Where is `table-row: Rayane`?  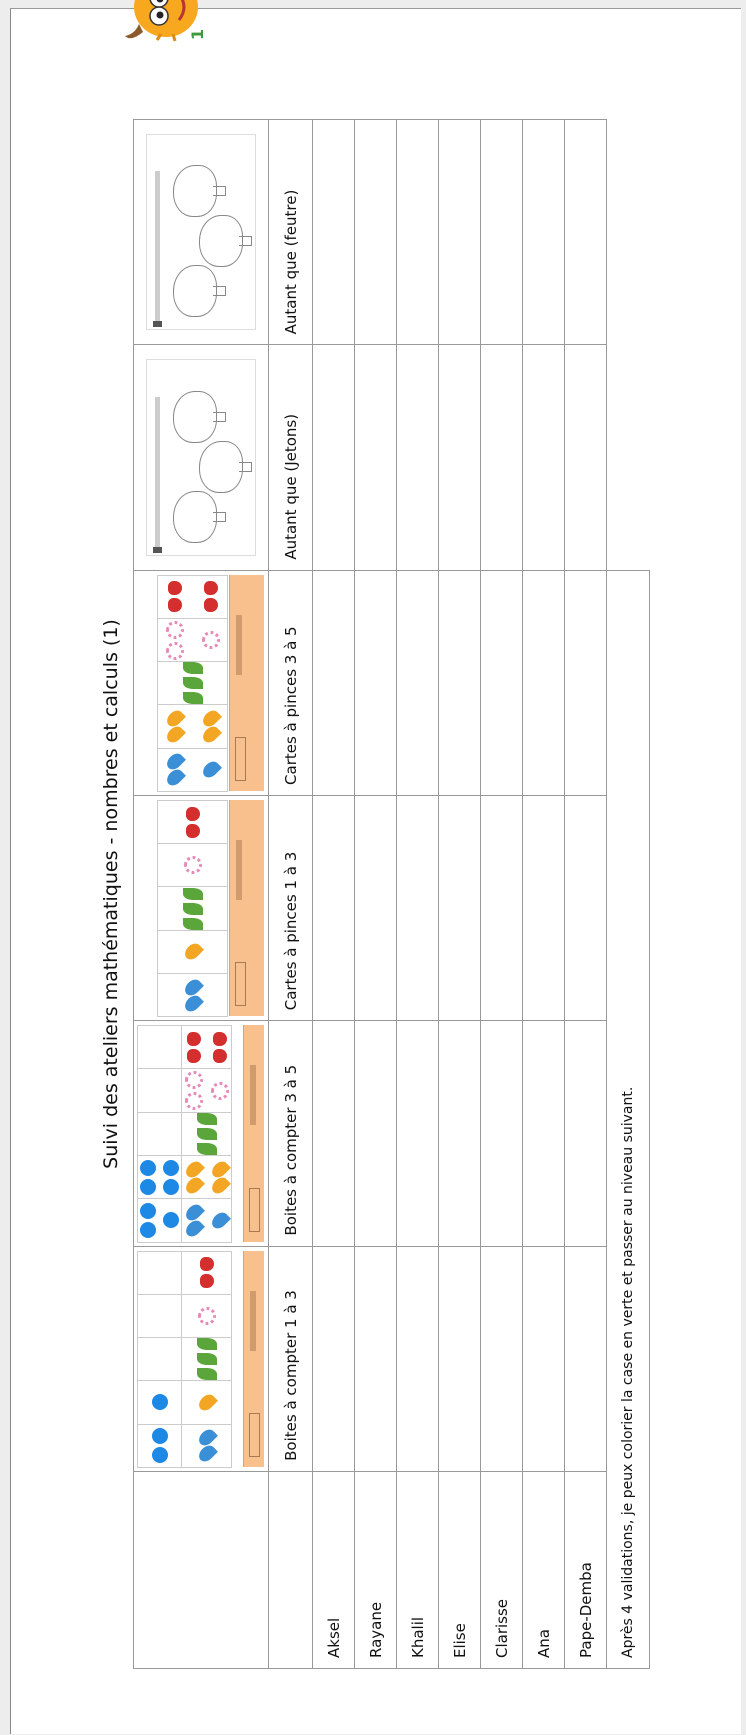 table-row: Rayane is located at coordinates (375, 894).